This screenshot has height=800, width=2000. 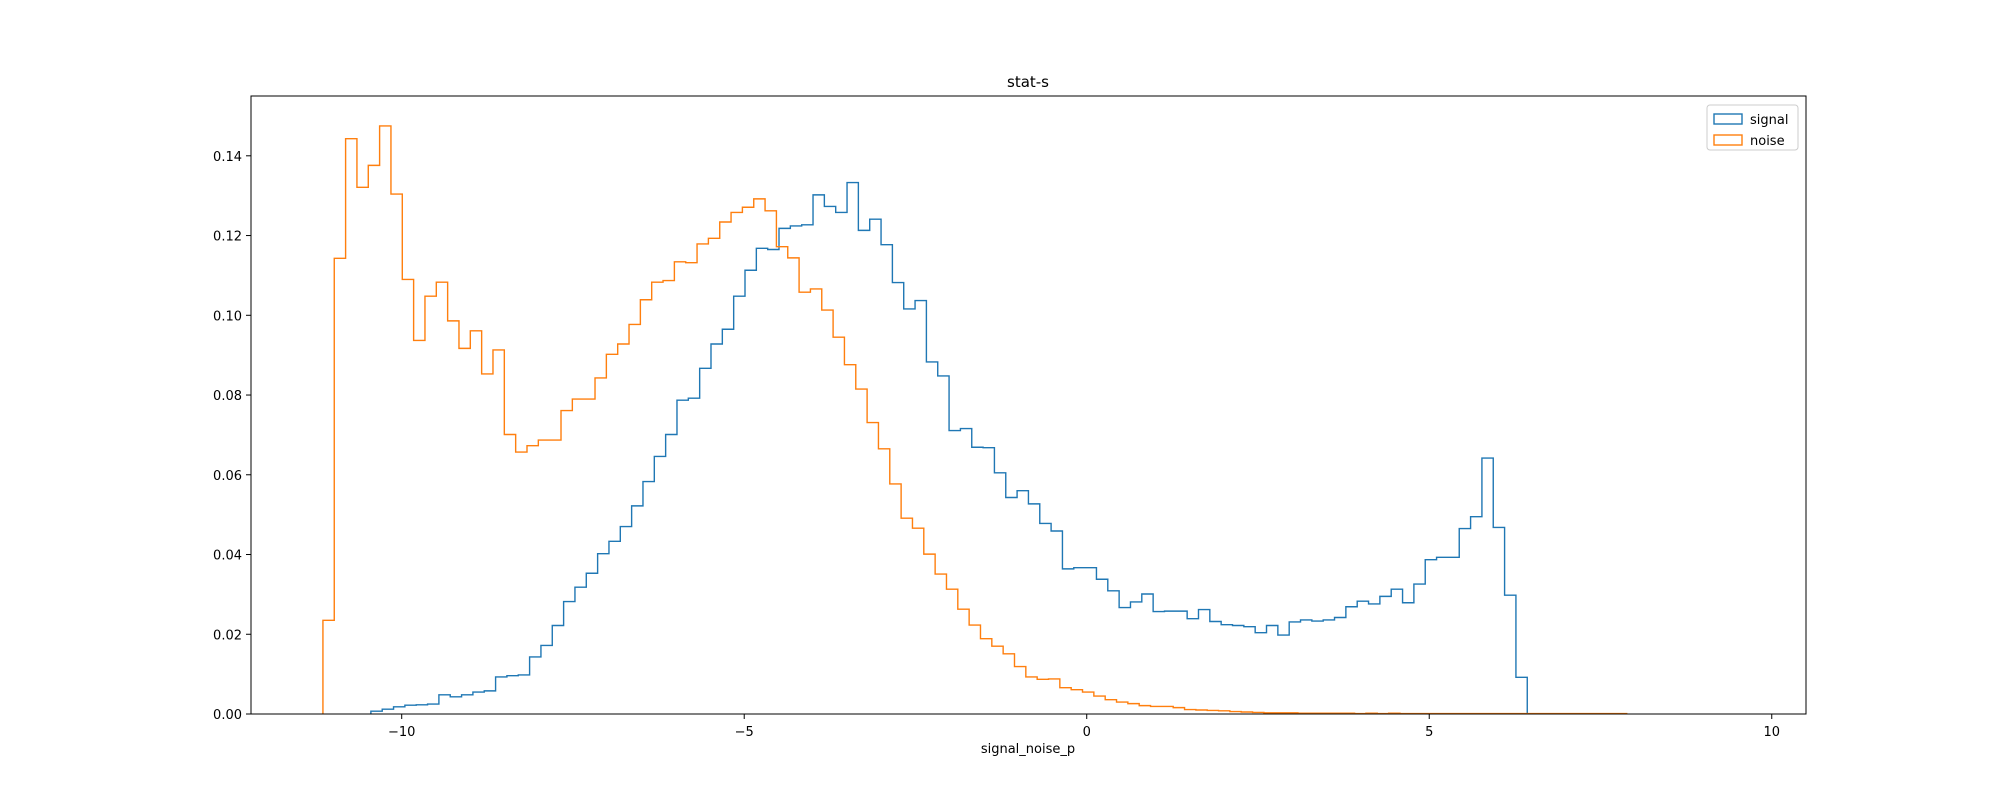 I want to click on legend-box, so click(x=1752, y=127).